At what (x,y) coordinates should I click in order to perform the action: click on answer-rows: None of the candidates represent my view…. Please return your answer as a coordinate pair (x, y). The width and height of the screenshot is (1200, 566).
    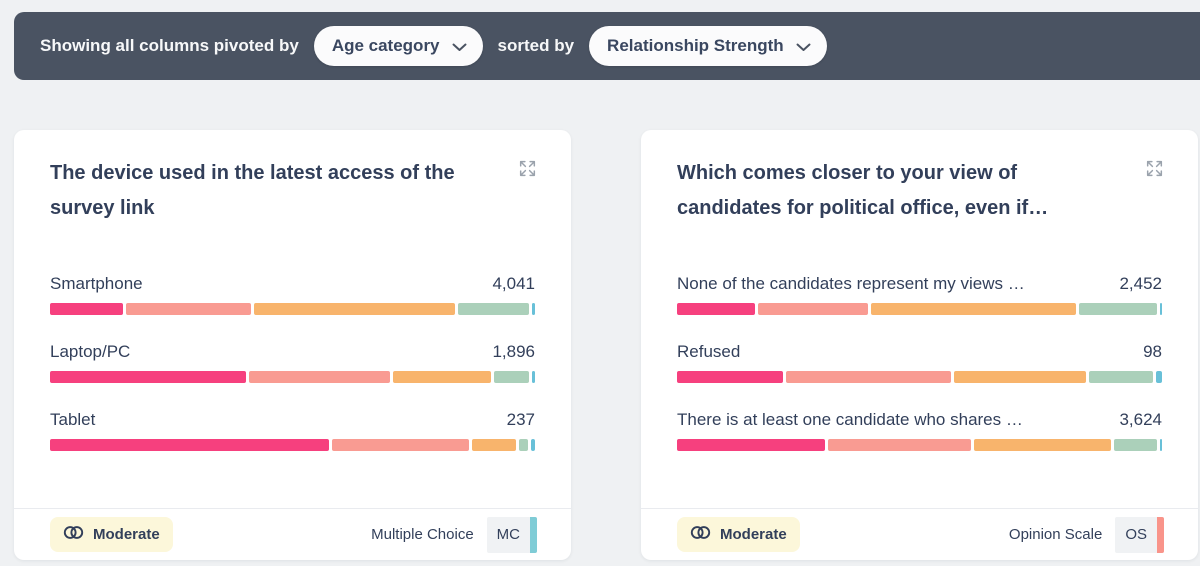
    Looking at the image, I should click on (920, 362).